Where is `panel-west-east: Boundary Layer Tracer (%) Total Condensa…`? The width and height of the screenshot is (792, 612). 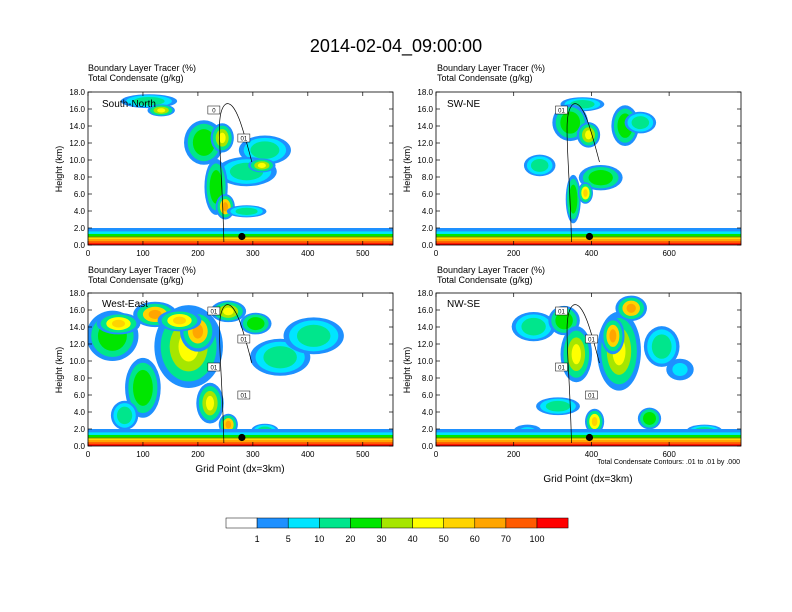 panel-west-east: Boundary Layer Tracer (%) Total Condensa… is located at coordinates (224, 370).